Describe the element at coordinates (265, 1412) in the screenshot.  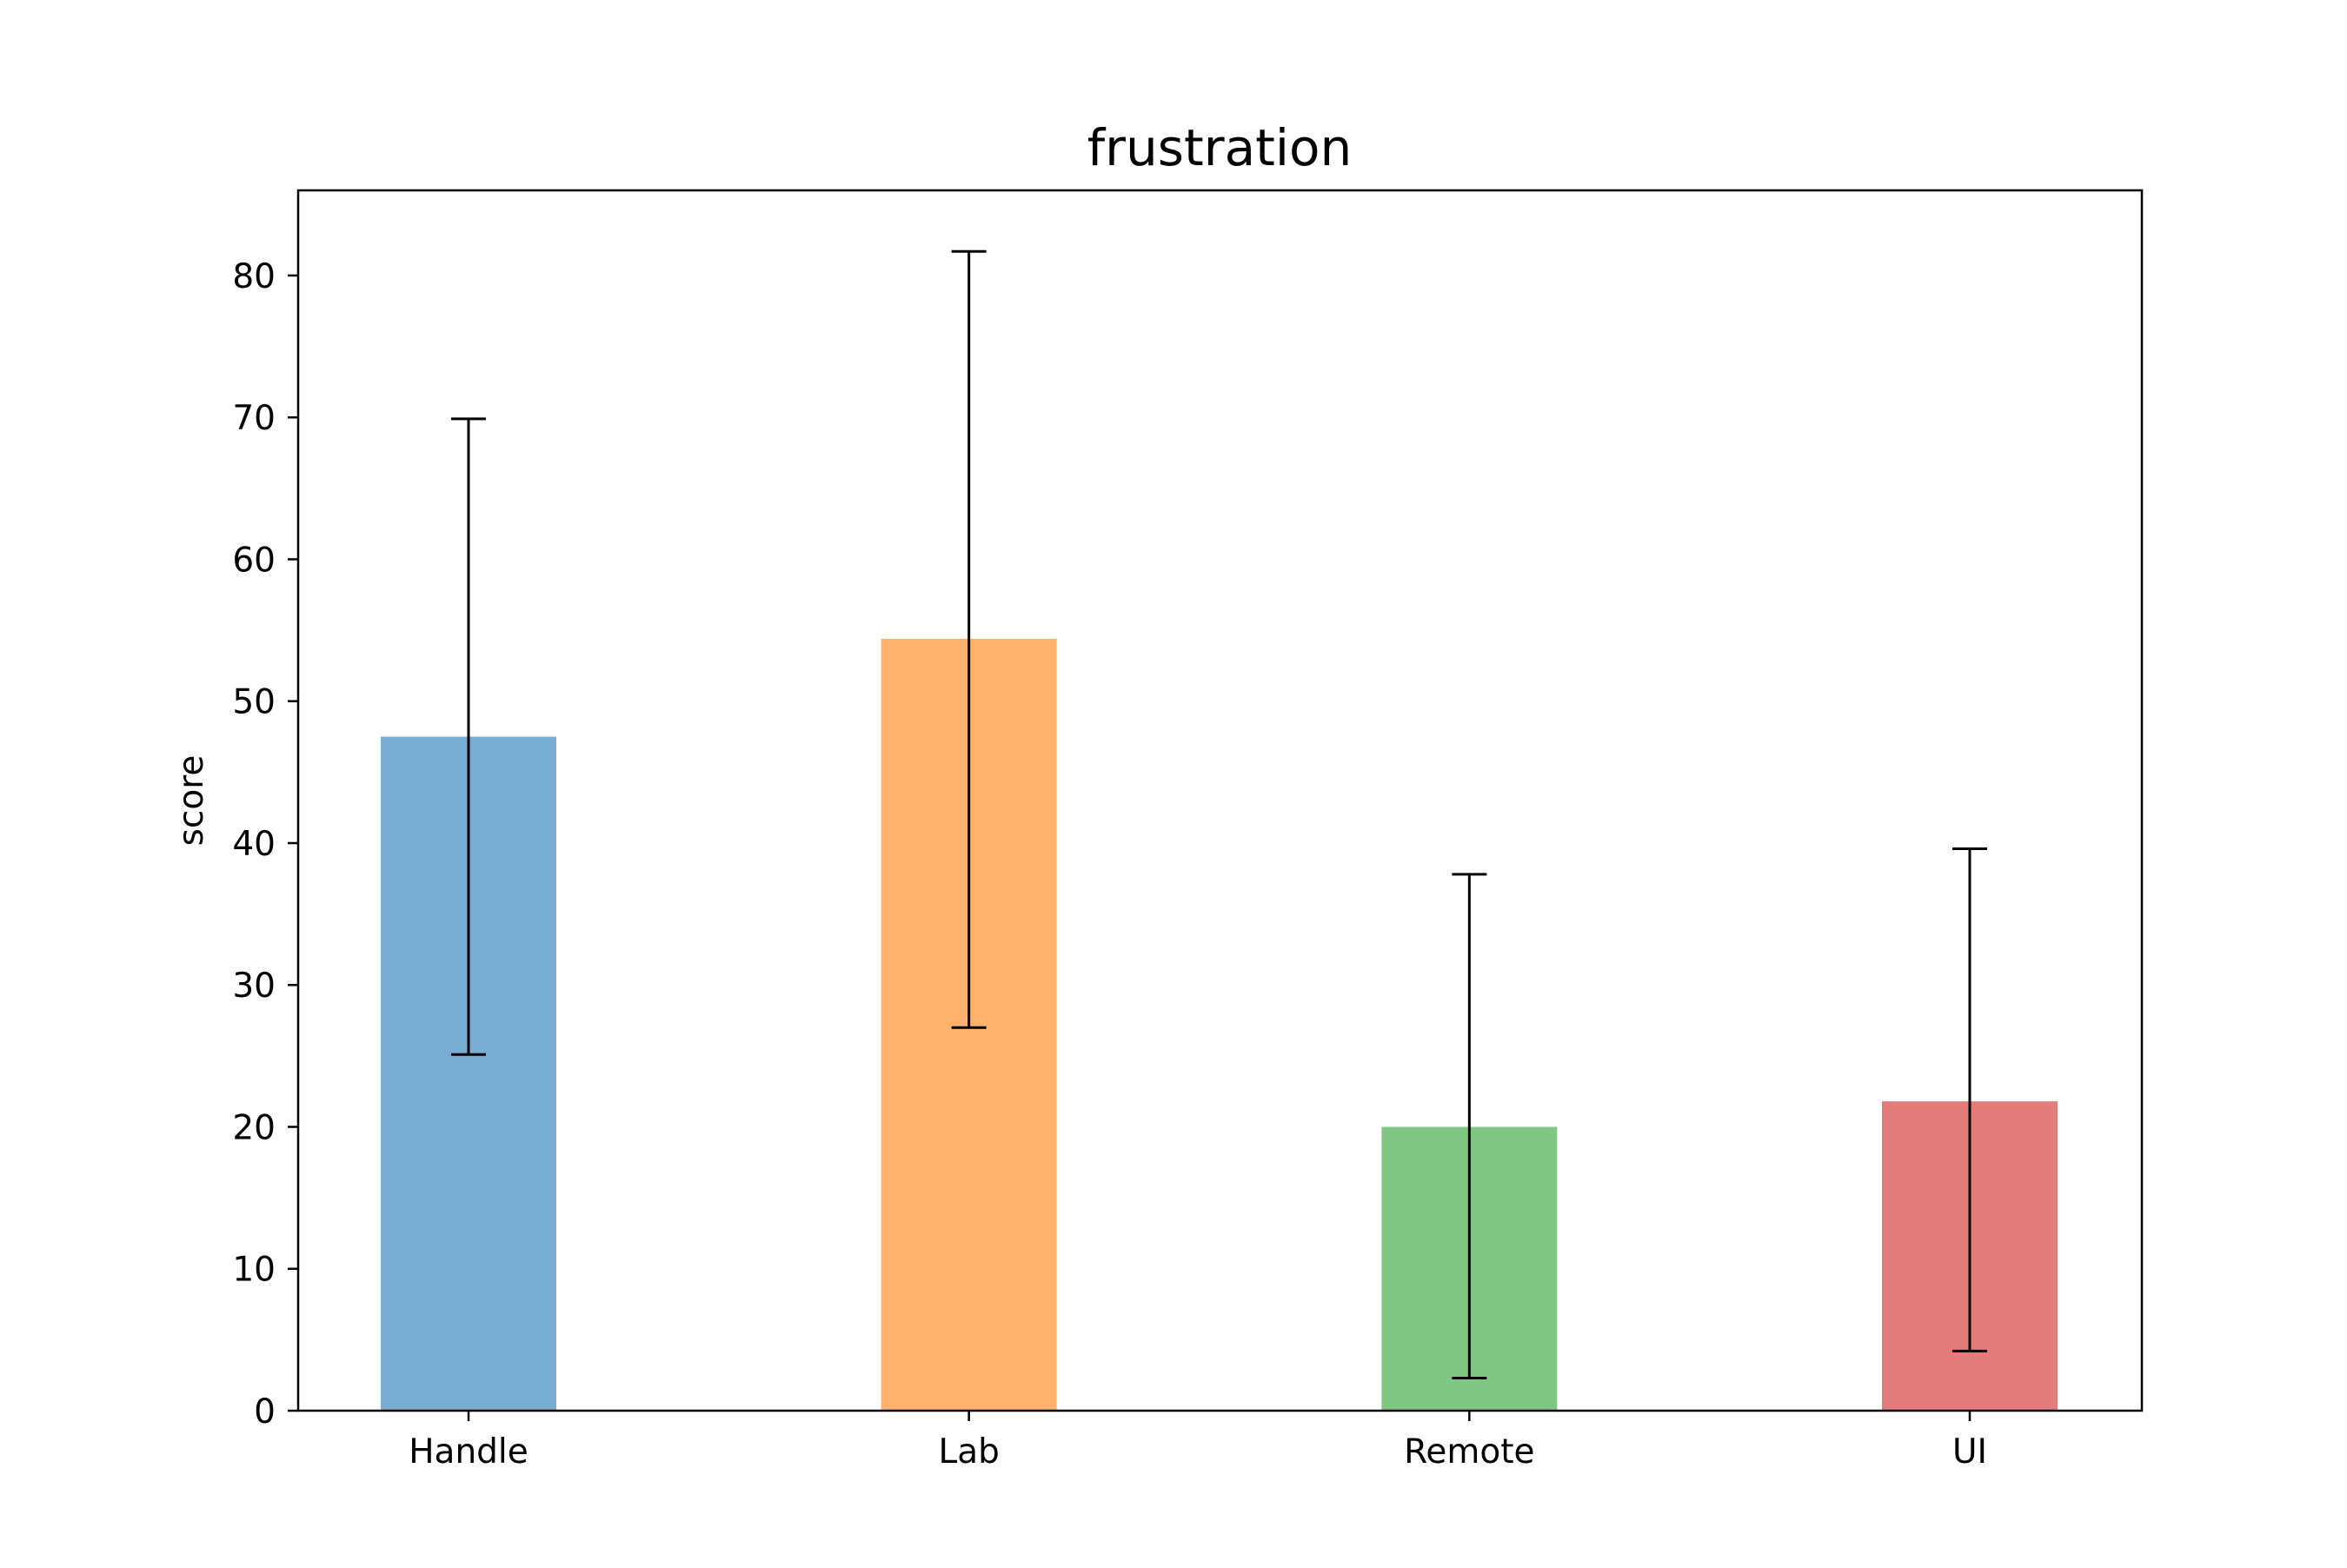
I see `y-tick-label: 0` at that location.